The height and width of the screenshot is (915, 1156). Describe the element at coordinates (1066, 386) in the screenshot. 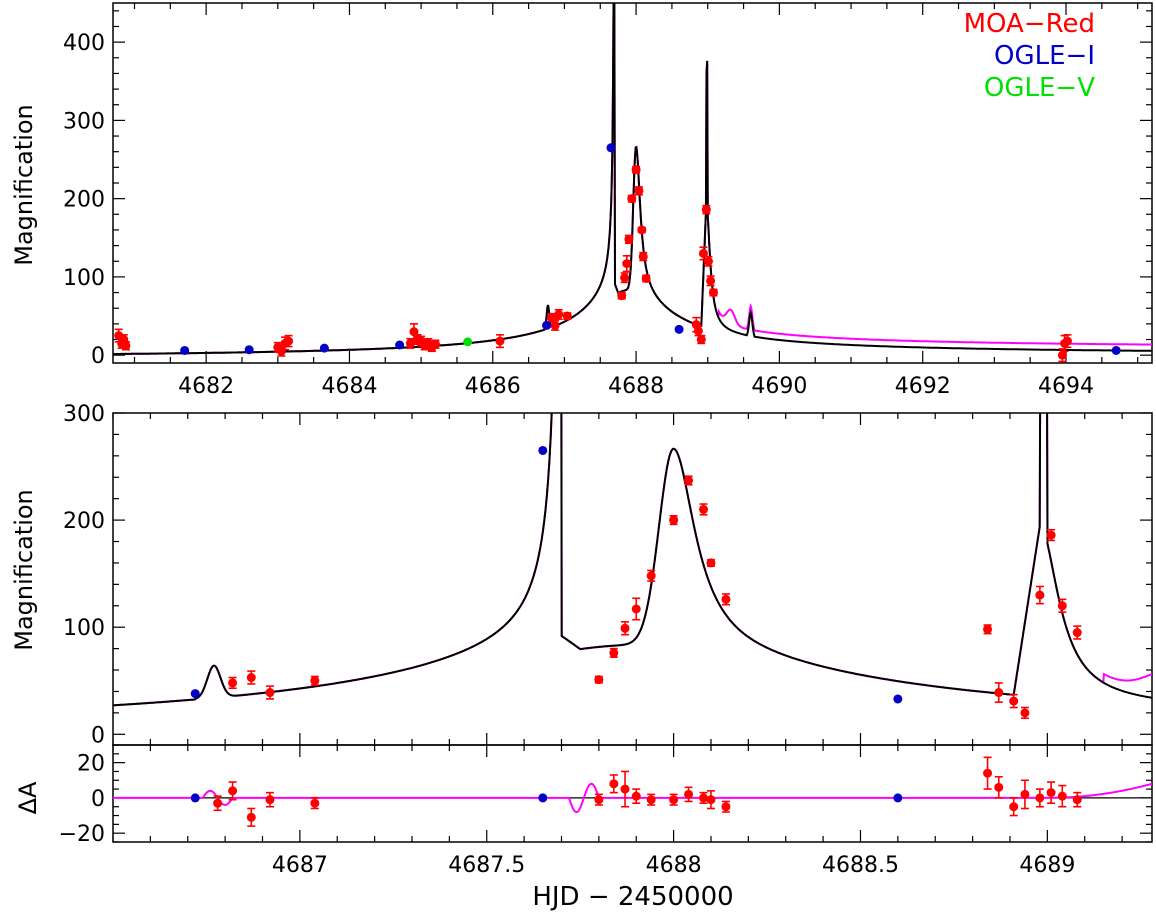

I see `x-tick-label: 4694` at that location.